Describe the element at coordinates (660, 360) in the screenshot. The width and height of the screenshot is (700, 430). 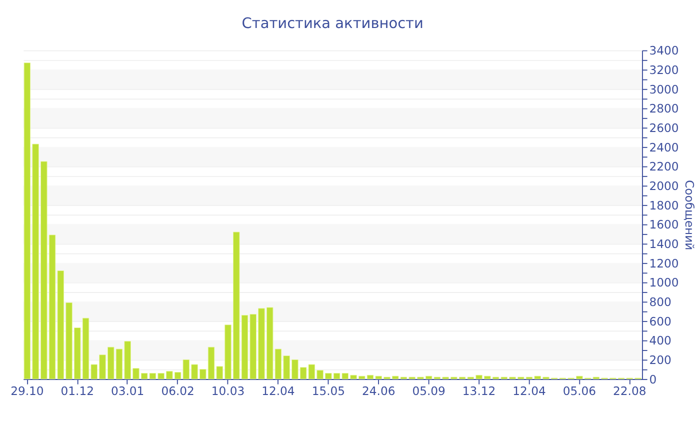
I see `y-tick-label: 200` at that location.